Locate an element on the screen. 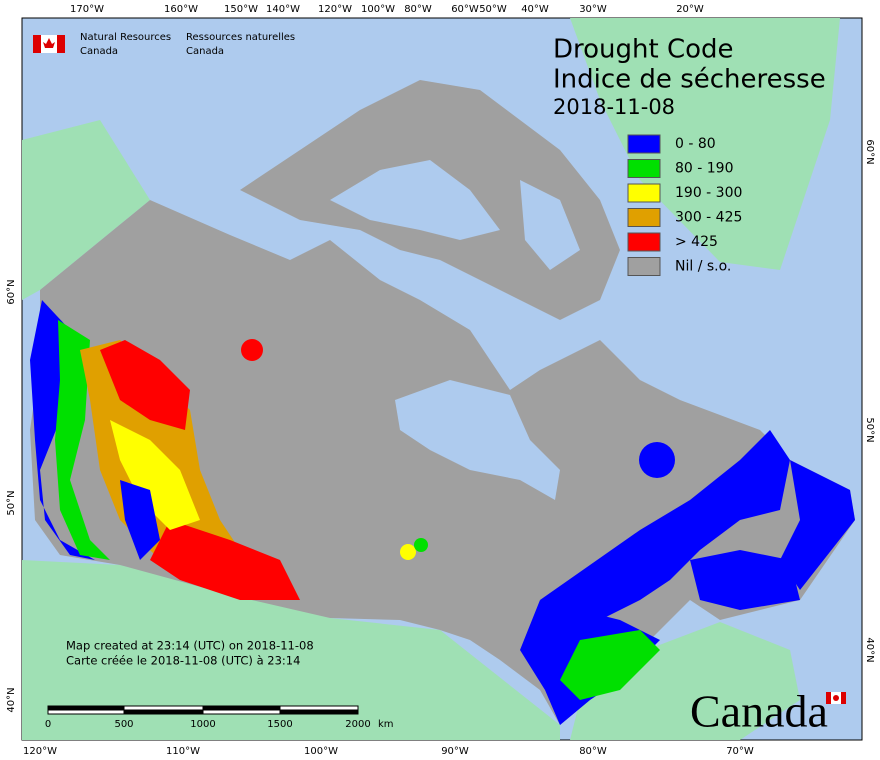 This screenshot has width=880, height=760. credit-en: Map created at 23:14 (UTC) on 2018-11-08 is located at coordinates (190, 646).